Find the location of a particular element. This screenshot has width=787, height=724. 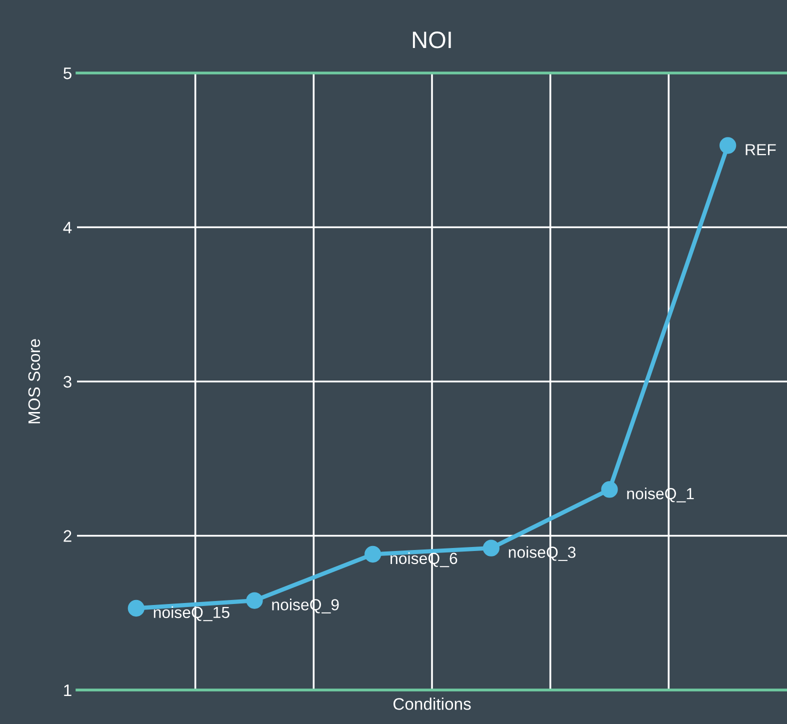

y-tick-label: 3 is located at coordinates (68, 382).